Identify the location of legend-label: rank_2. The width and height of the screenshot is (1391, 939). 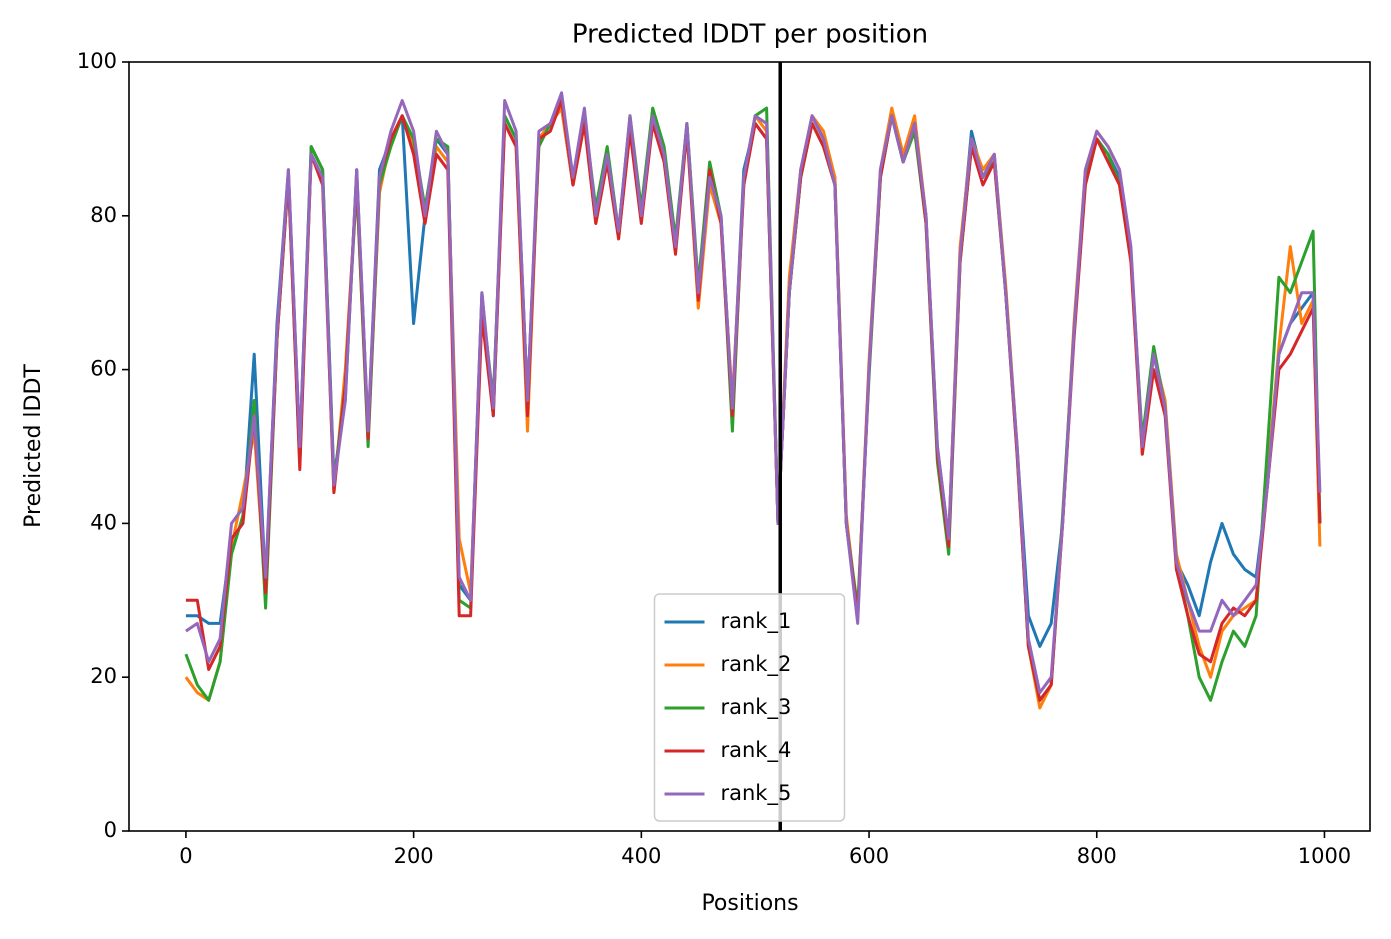
(756, 664).